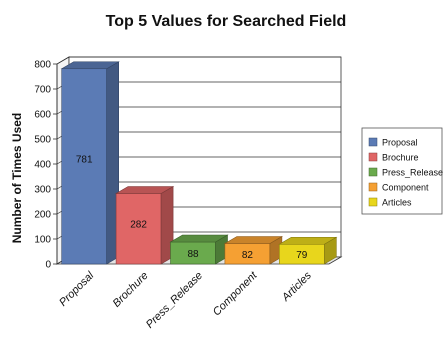  I want to click on y-tick-label: 600, so click(42, 115).